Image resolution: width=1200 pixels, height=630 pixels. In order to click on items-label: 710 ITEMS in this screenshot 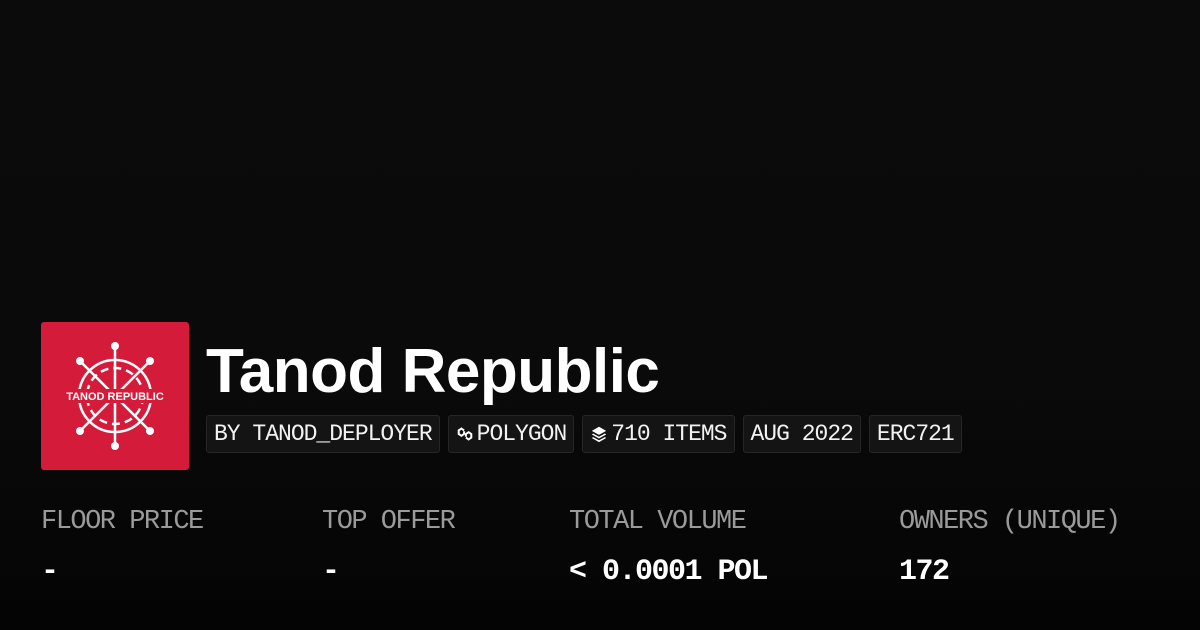, I will do `click(669, 434)`.